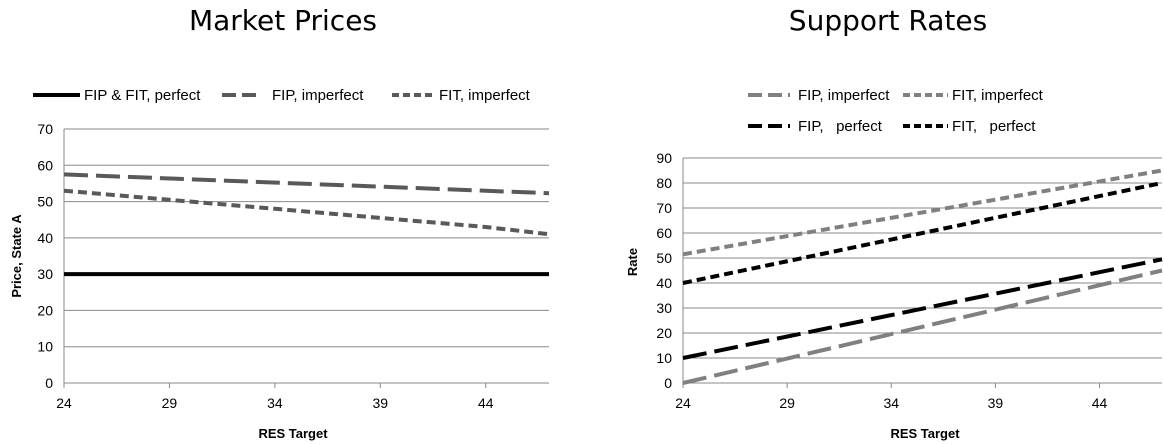 This screenshot has width=1164, height=444. What do you see at coordinates (888, 20) in the screenshot?
I see `chart-title: Support Rates` at bounding box center [888, 20].